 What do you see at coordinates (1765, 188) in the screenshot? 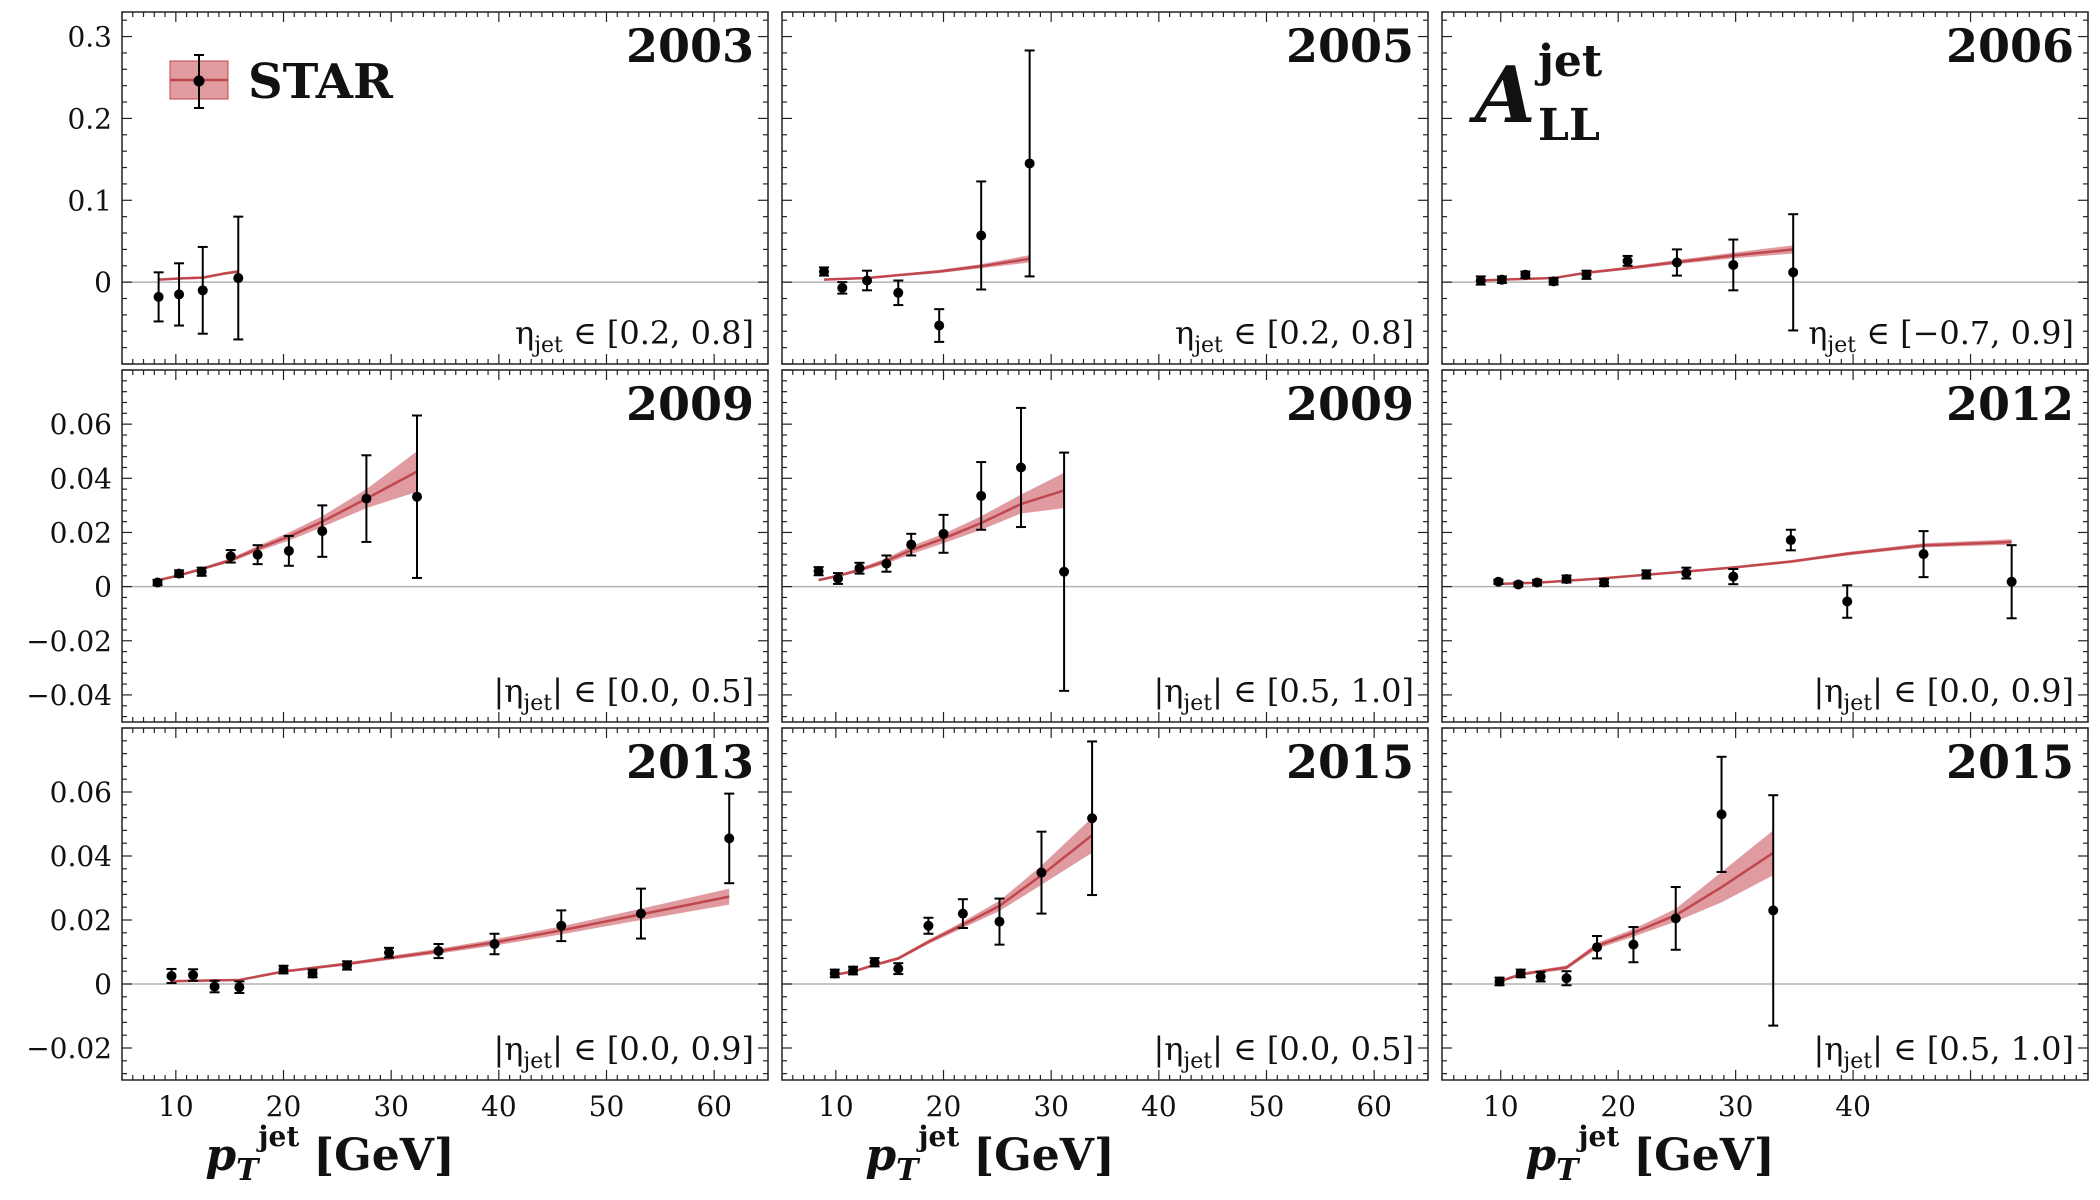
I see `panel-2006: 2006 ηjet ∈ [−0.7, 0.9]` at bounding box center [1765, 188].